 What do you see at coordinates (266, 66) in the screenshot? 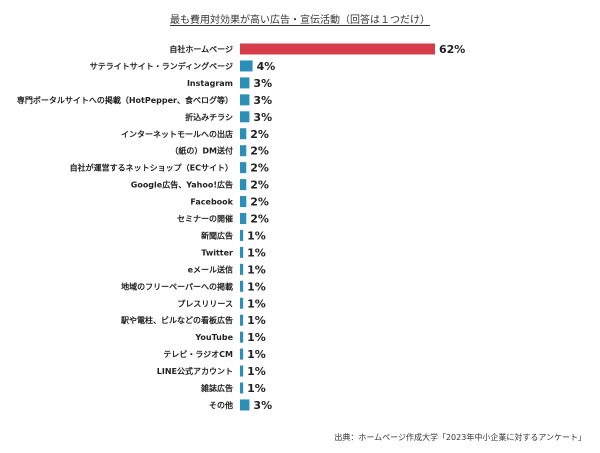
I see `value-label: 4%` at bounding box center [266, 66].